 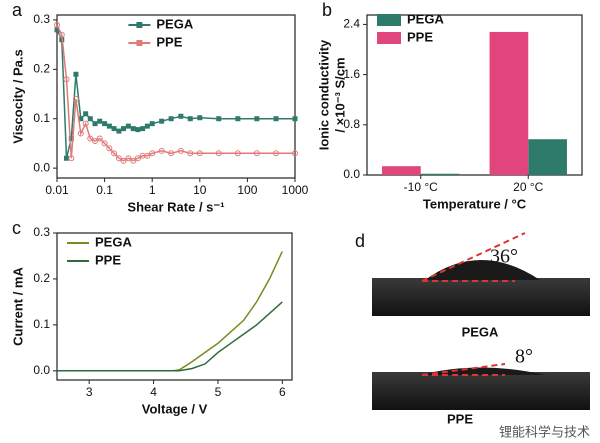 What do you see at coordinates (17, 96) in the screenshot?
I see `y-axis-label: Viscocity / Pa.s` at bounding box center [17, 96].